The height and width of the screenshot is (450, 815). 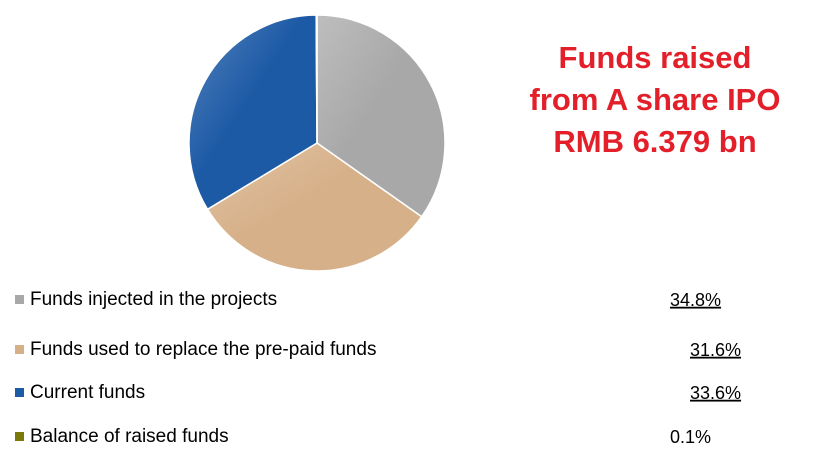 What do you see at coordinates (690, 437) in the screenshot?
I see `value-label: 0.1%` at bounding box center [690, 437].